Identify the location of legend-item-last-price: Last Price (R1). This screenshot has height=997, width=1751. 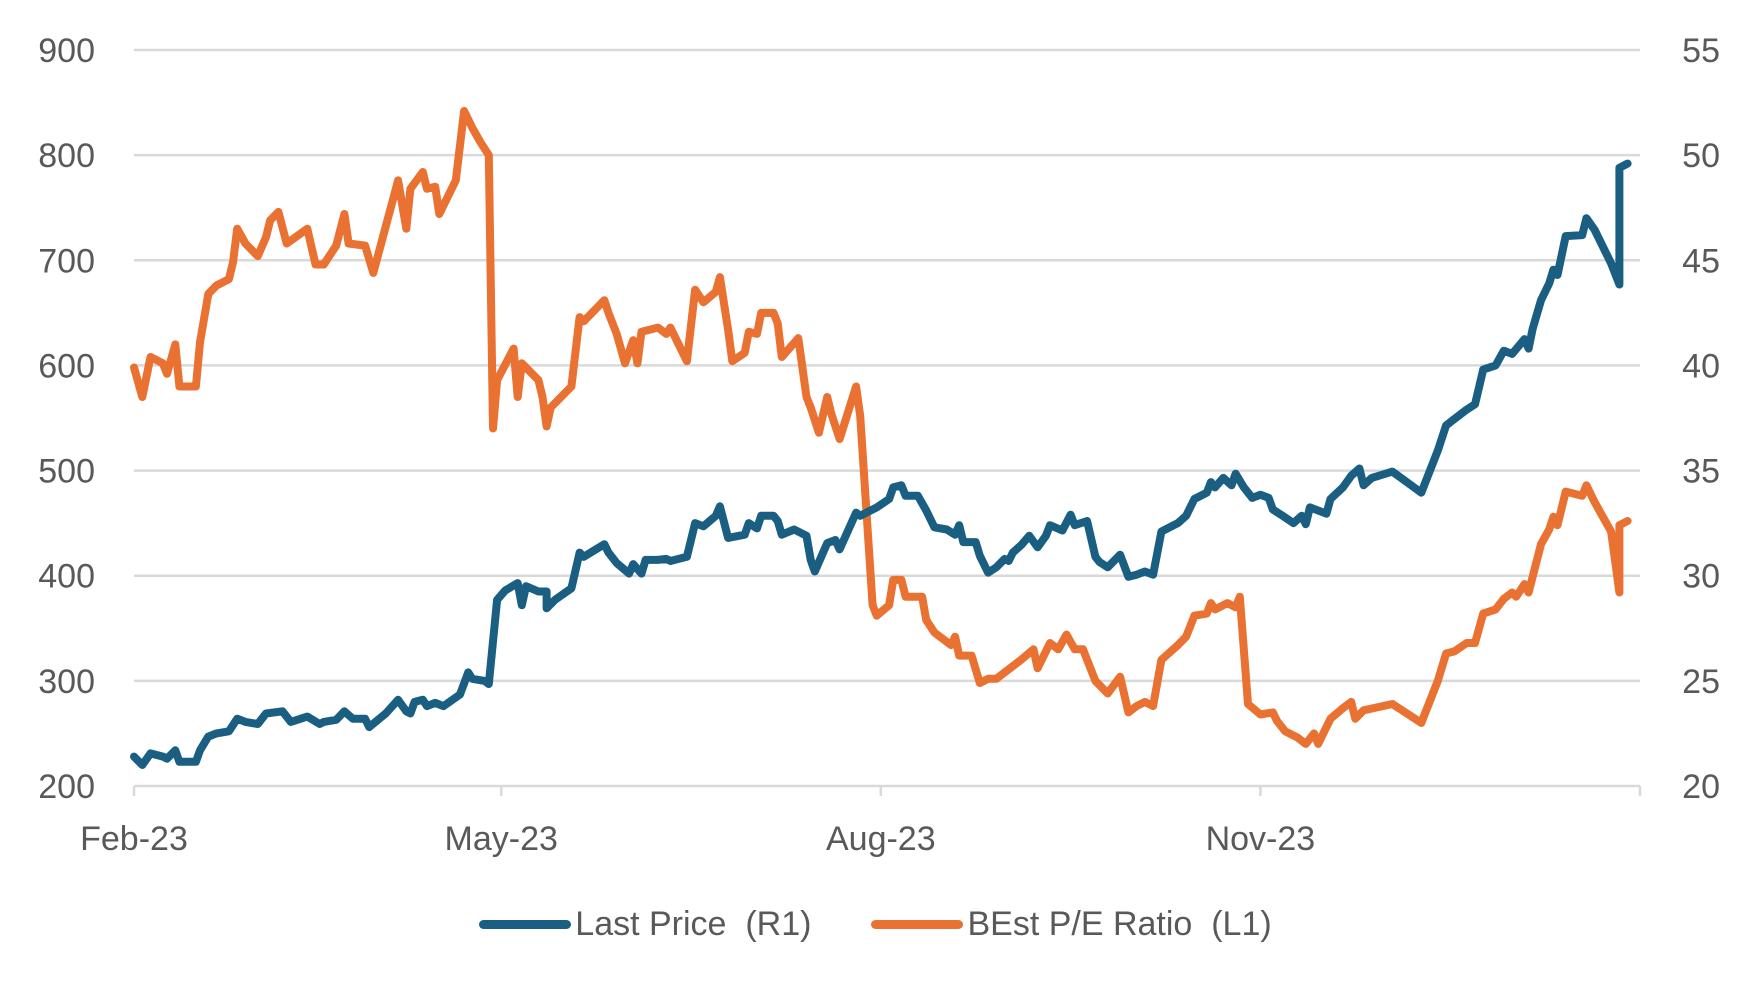
(645, 924).